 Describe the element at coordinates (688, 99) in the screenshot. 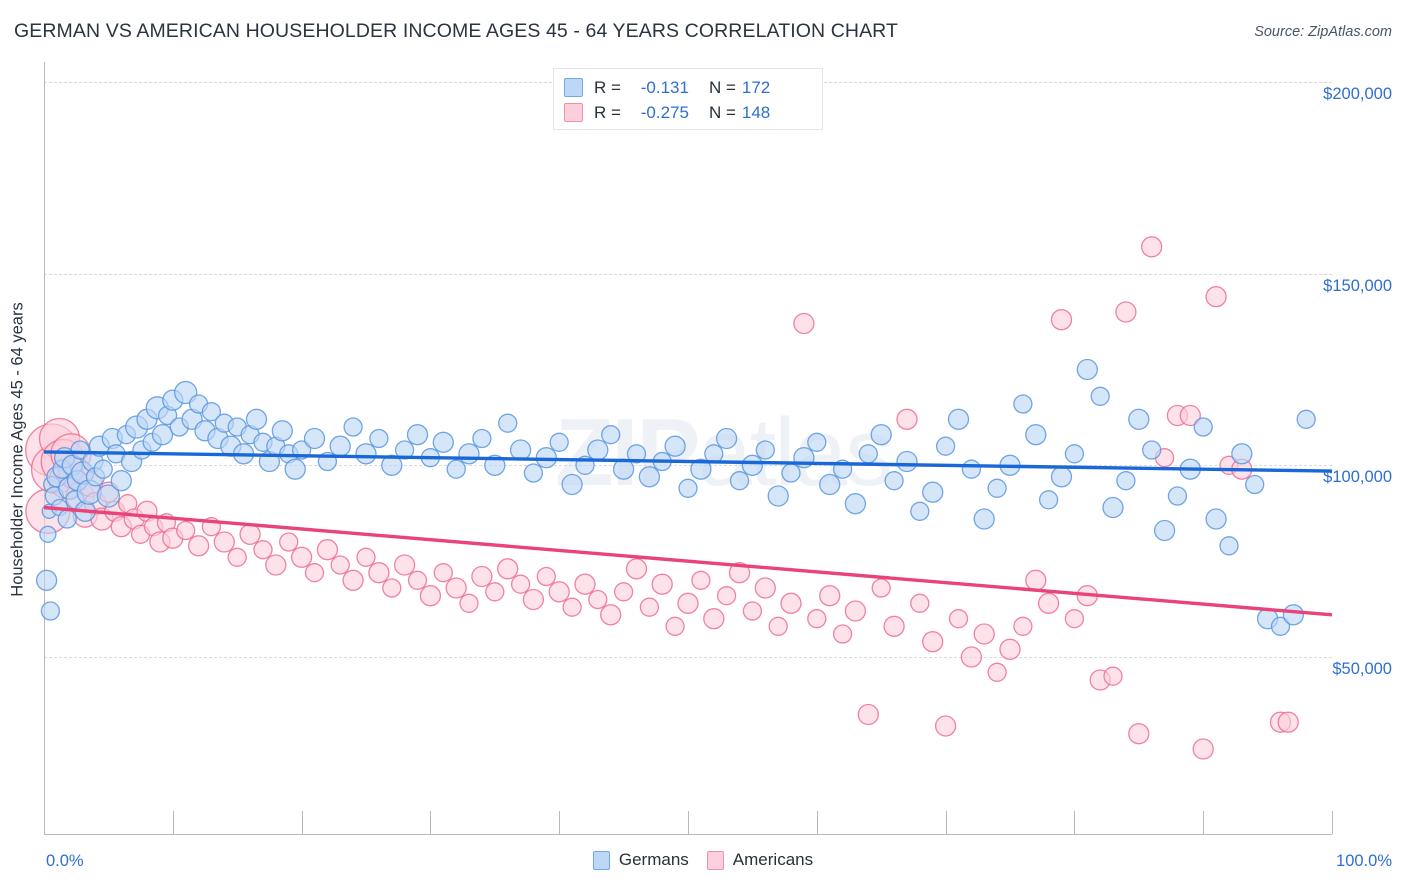

I see `correlation-stats-box: R = -0.131 N = 172 R = -0.275 N = 148` at that location.